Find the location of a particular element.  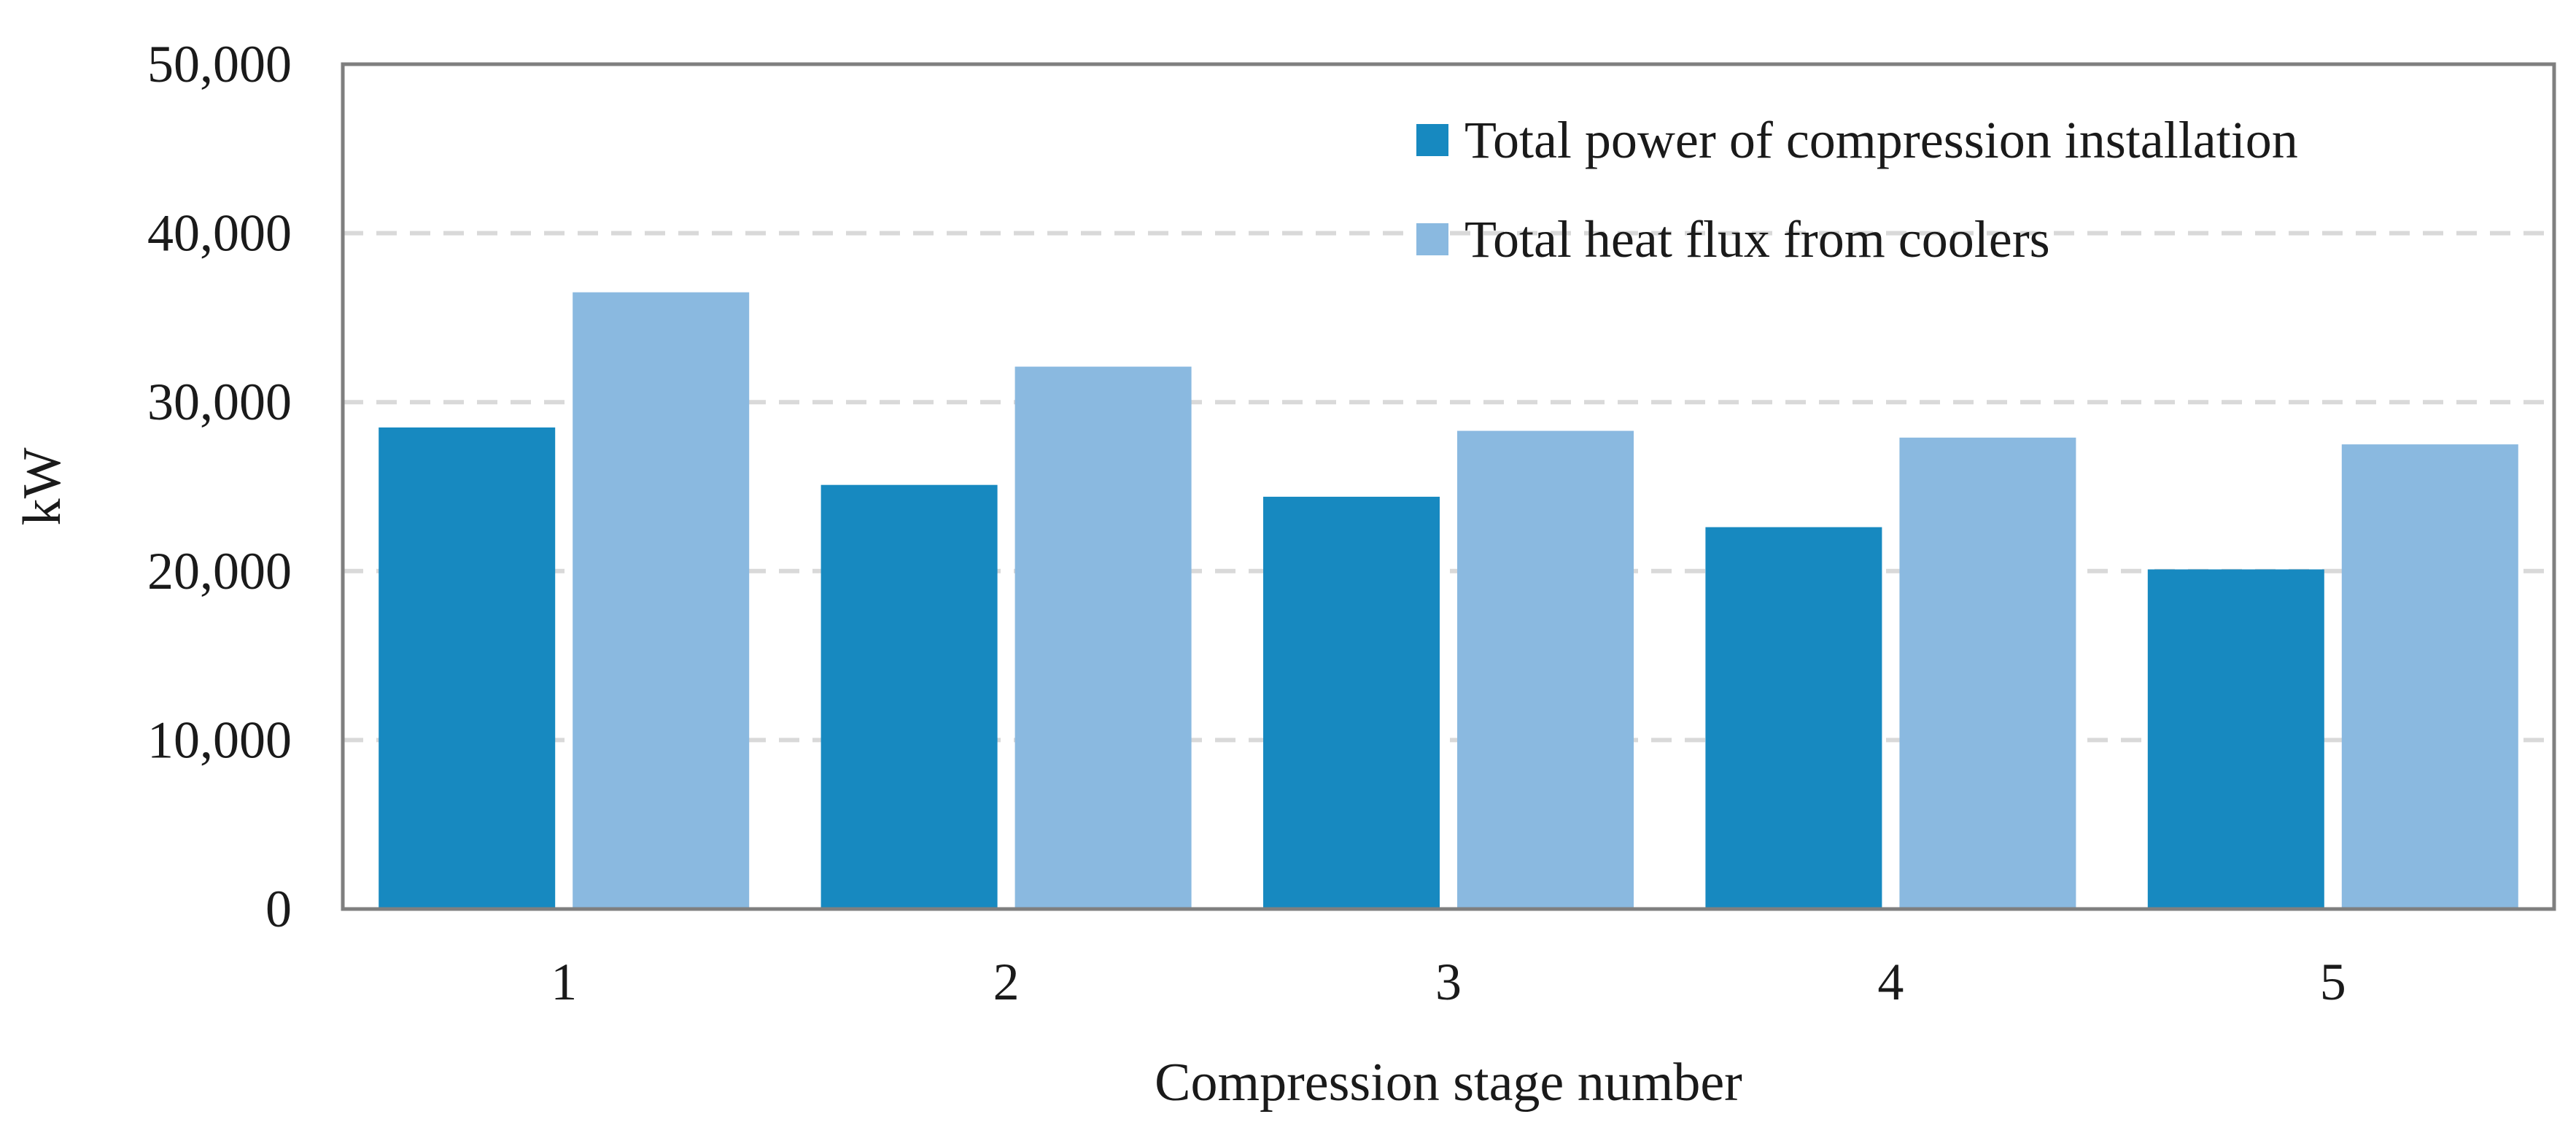

x-tick-label: 3 is located at coordinates (1448, 982).